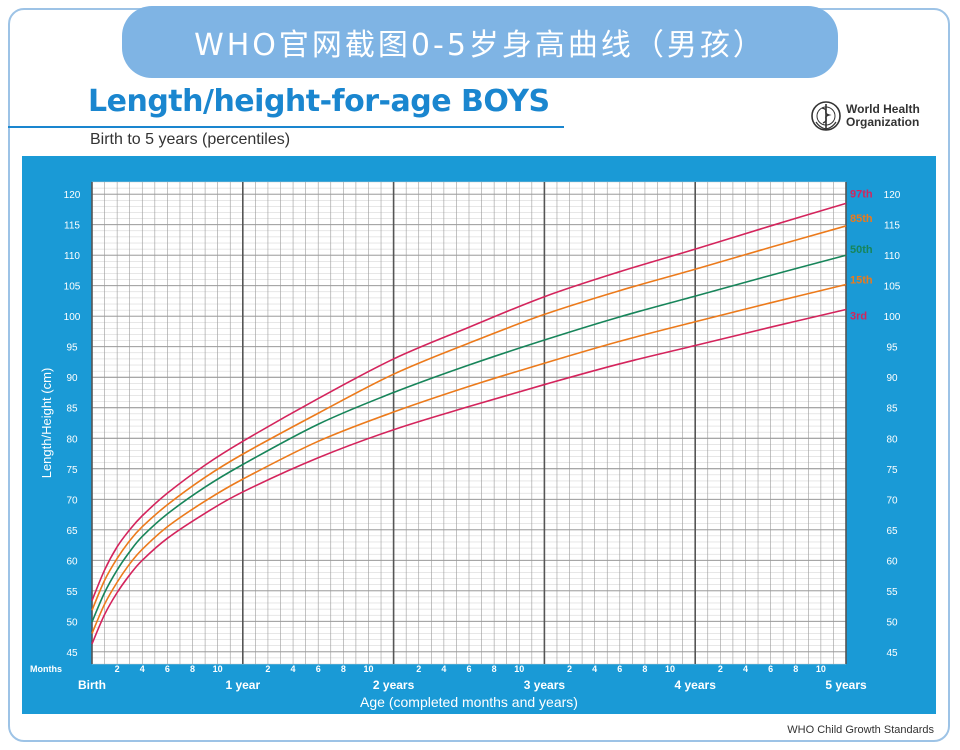 The width and height of the screenshot is (960, 750). I want to click on year-label: 5 years, so click(846, 685).